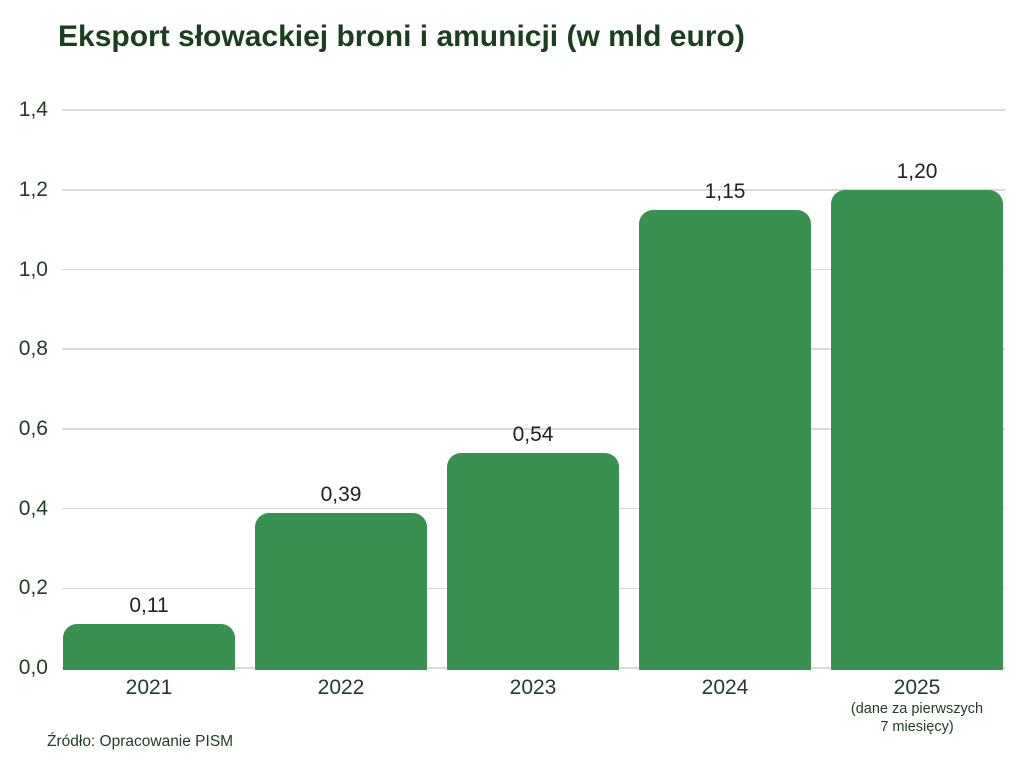 The width and height of the screenshot is (1024, 768). I want to click on y-tick-label: 1,0, so click(33, 269).